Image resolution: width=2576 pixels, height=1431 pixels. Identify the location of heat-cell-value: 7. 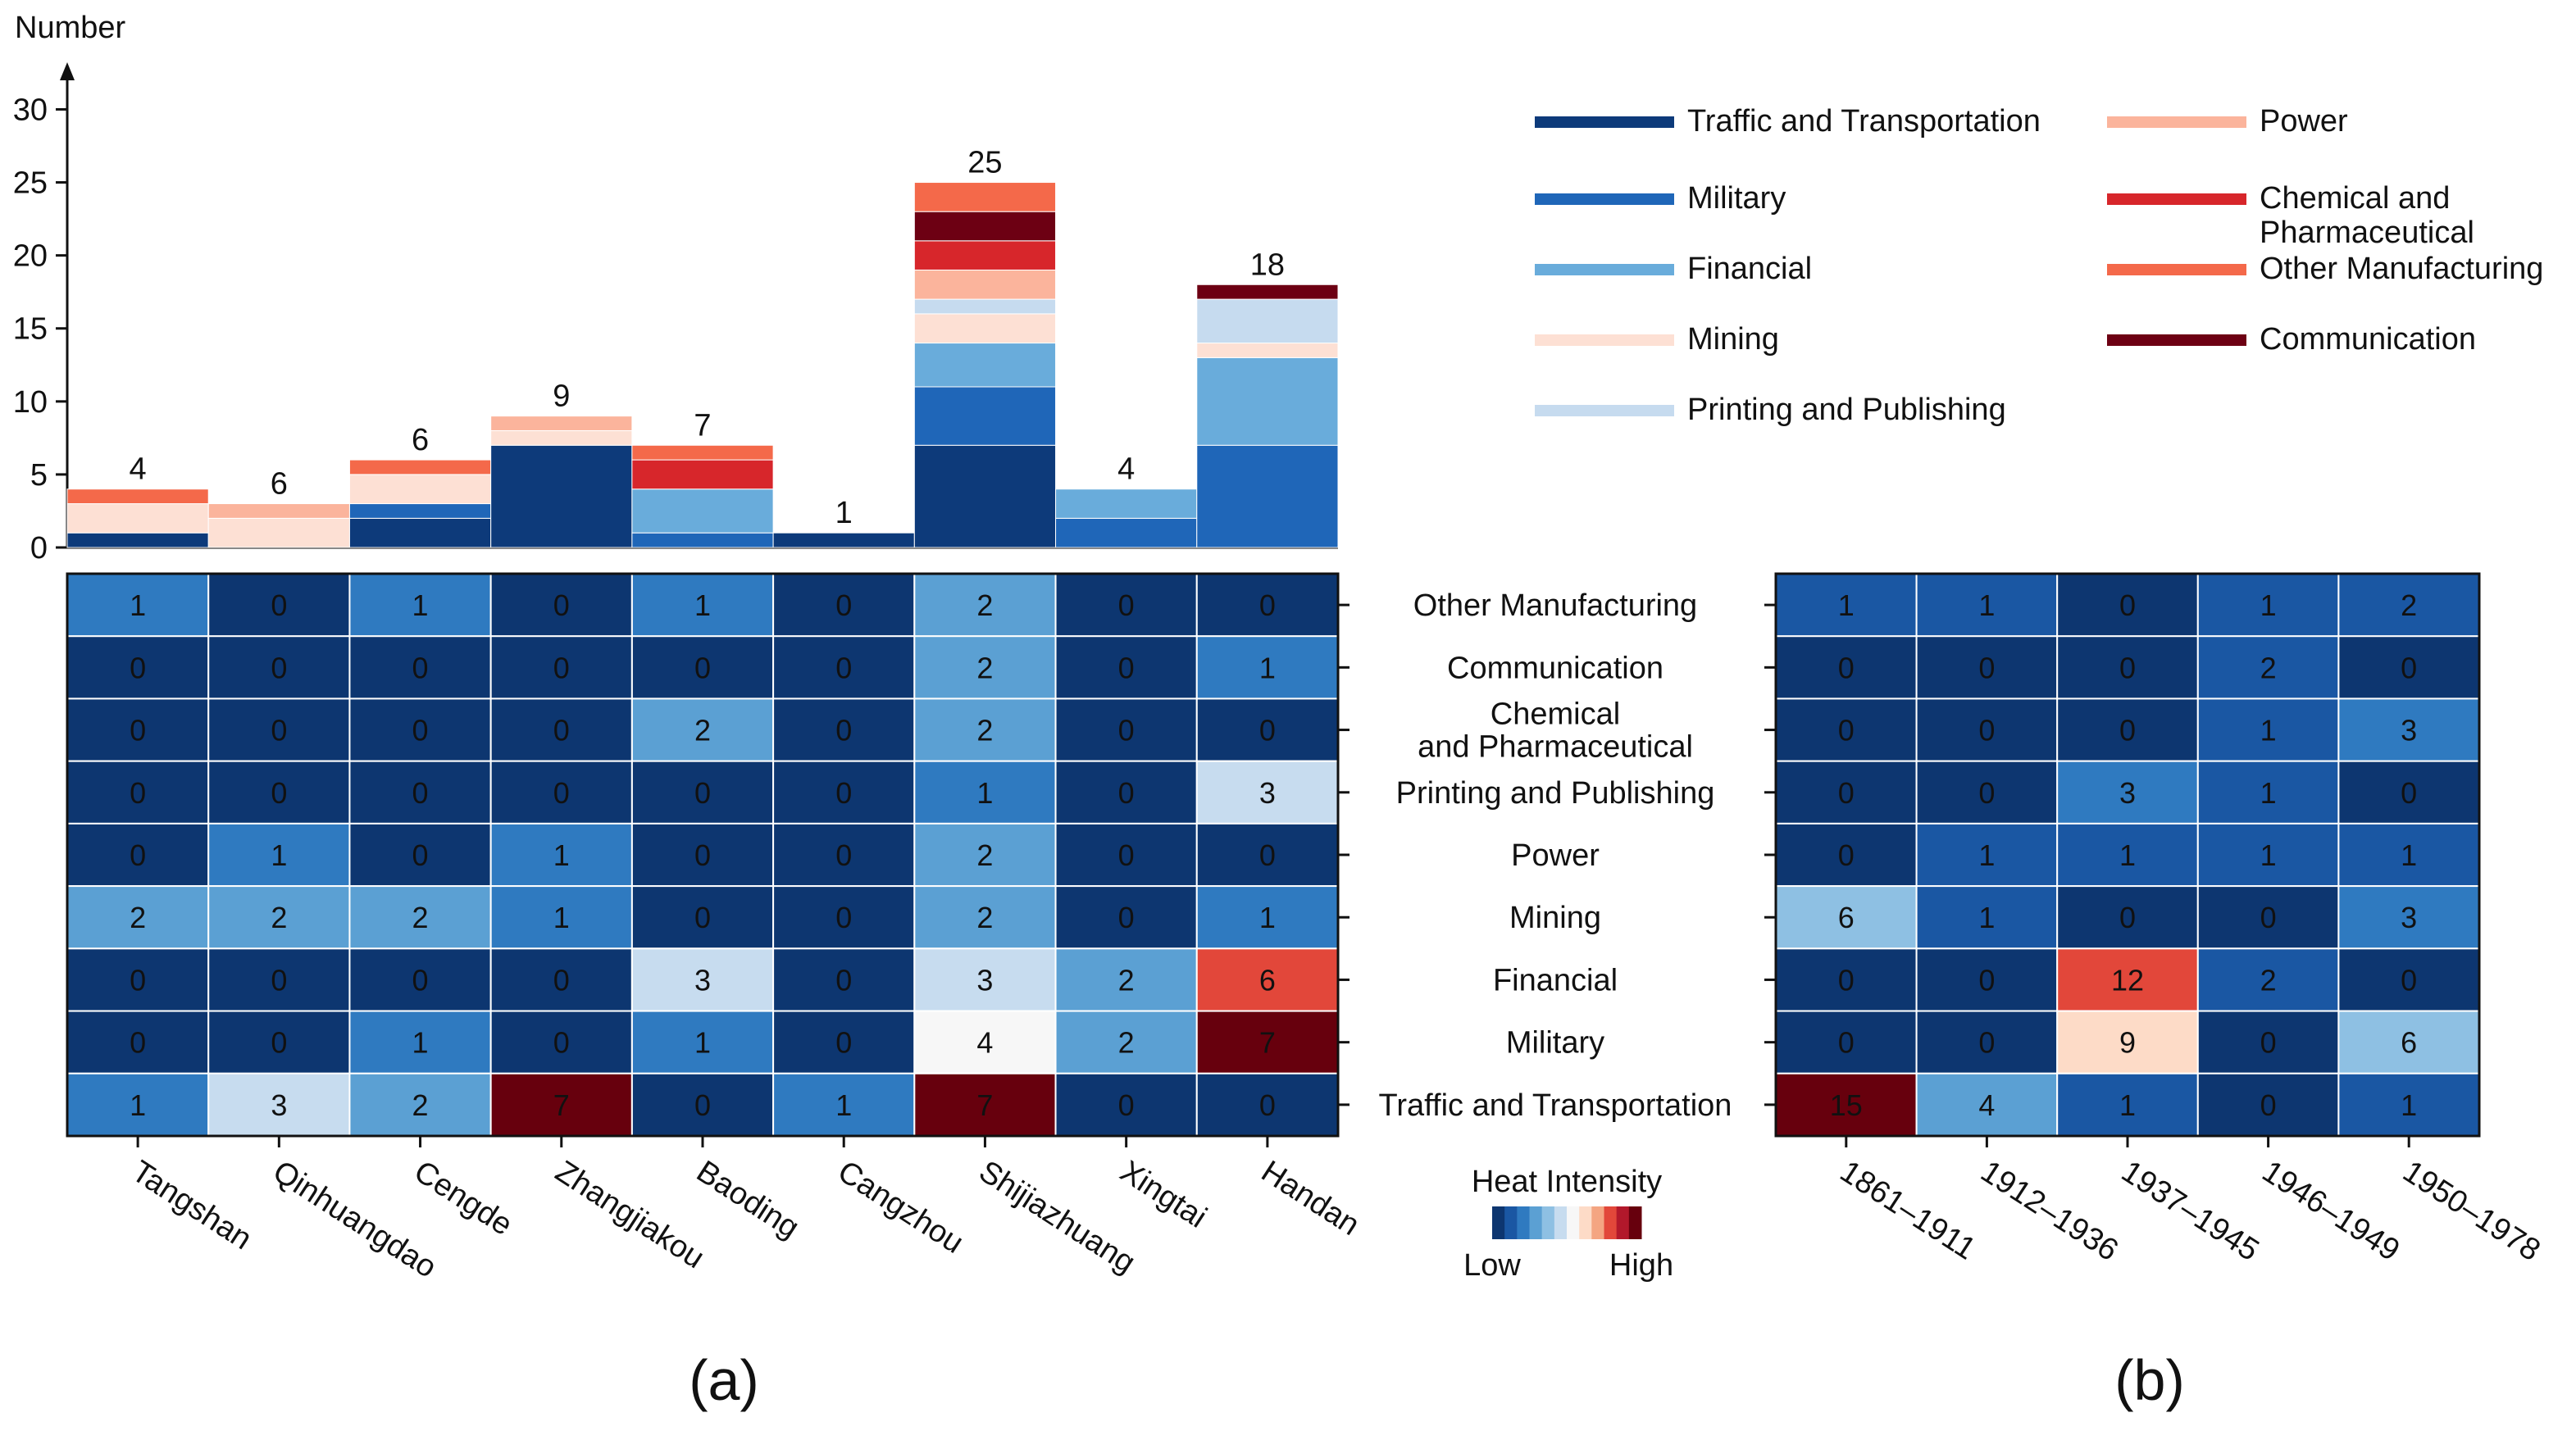
(561, 1105).